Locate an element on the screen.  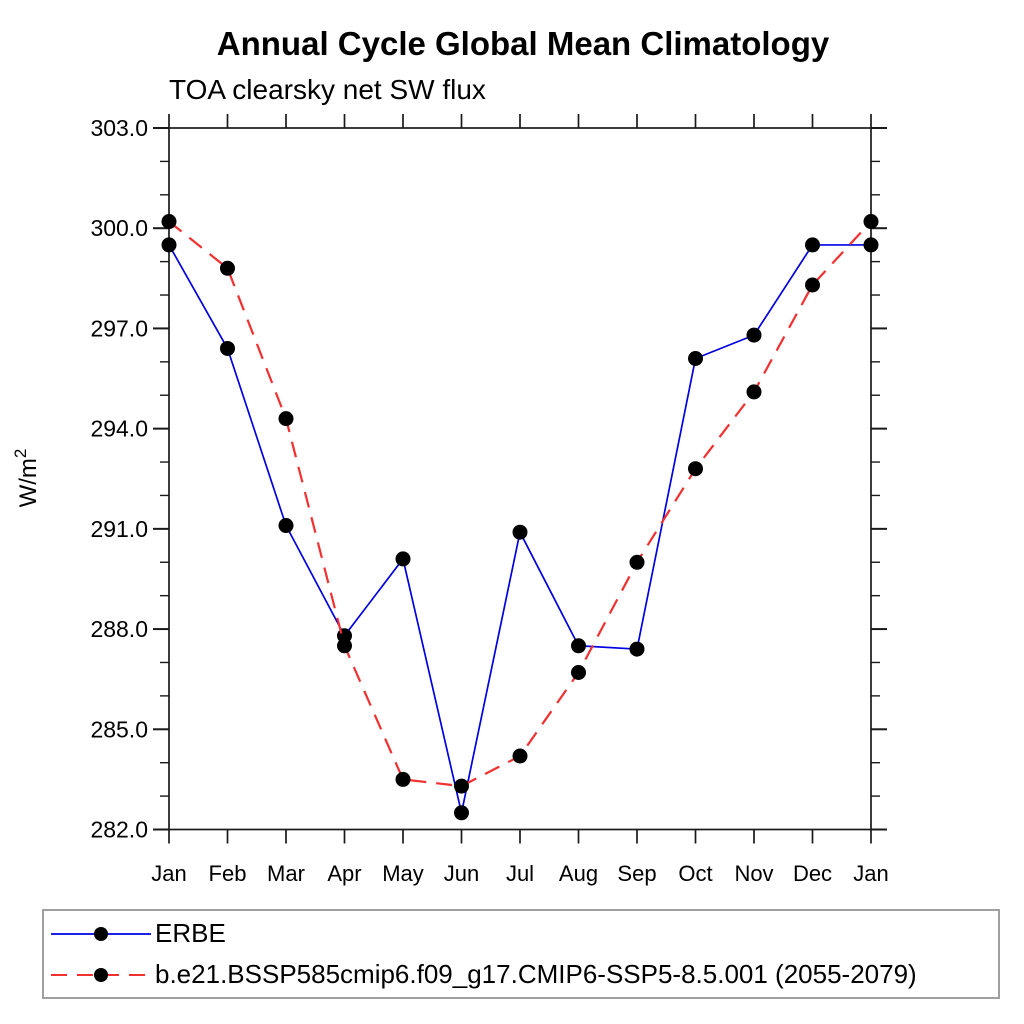
x-tick-label: Oct is located at coordinates (695, 873).